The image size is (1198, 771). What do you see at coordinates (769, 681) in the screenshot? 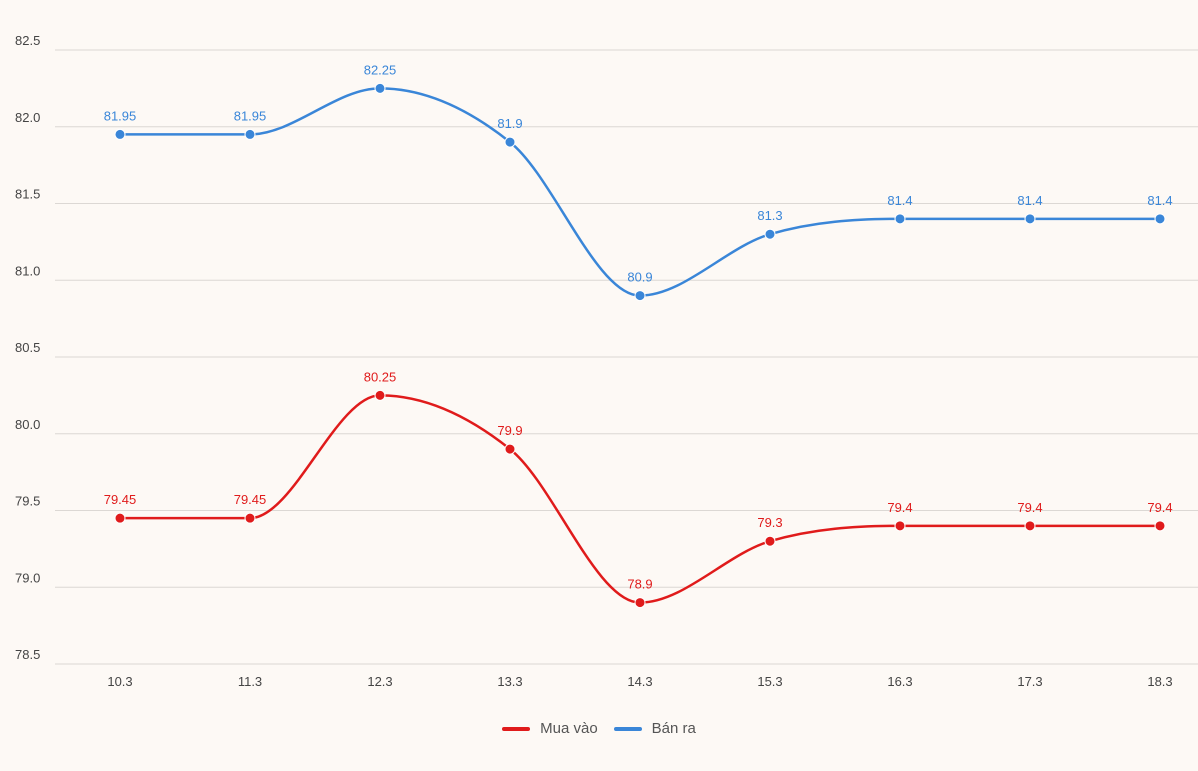
I see `x-tick-label: 15.3` at bounding box center [769, 681].